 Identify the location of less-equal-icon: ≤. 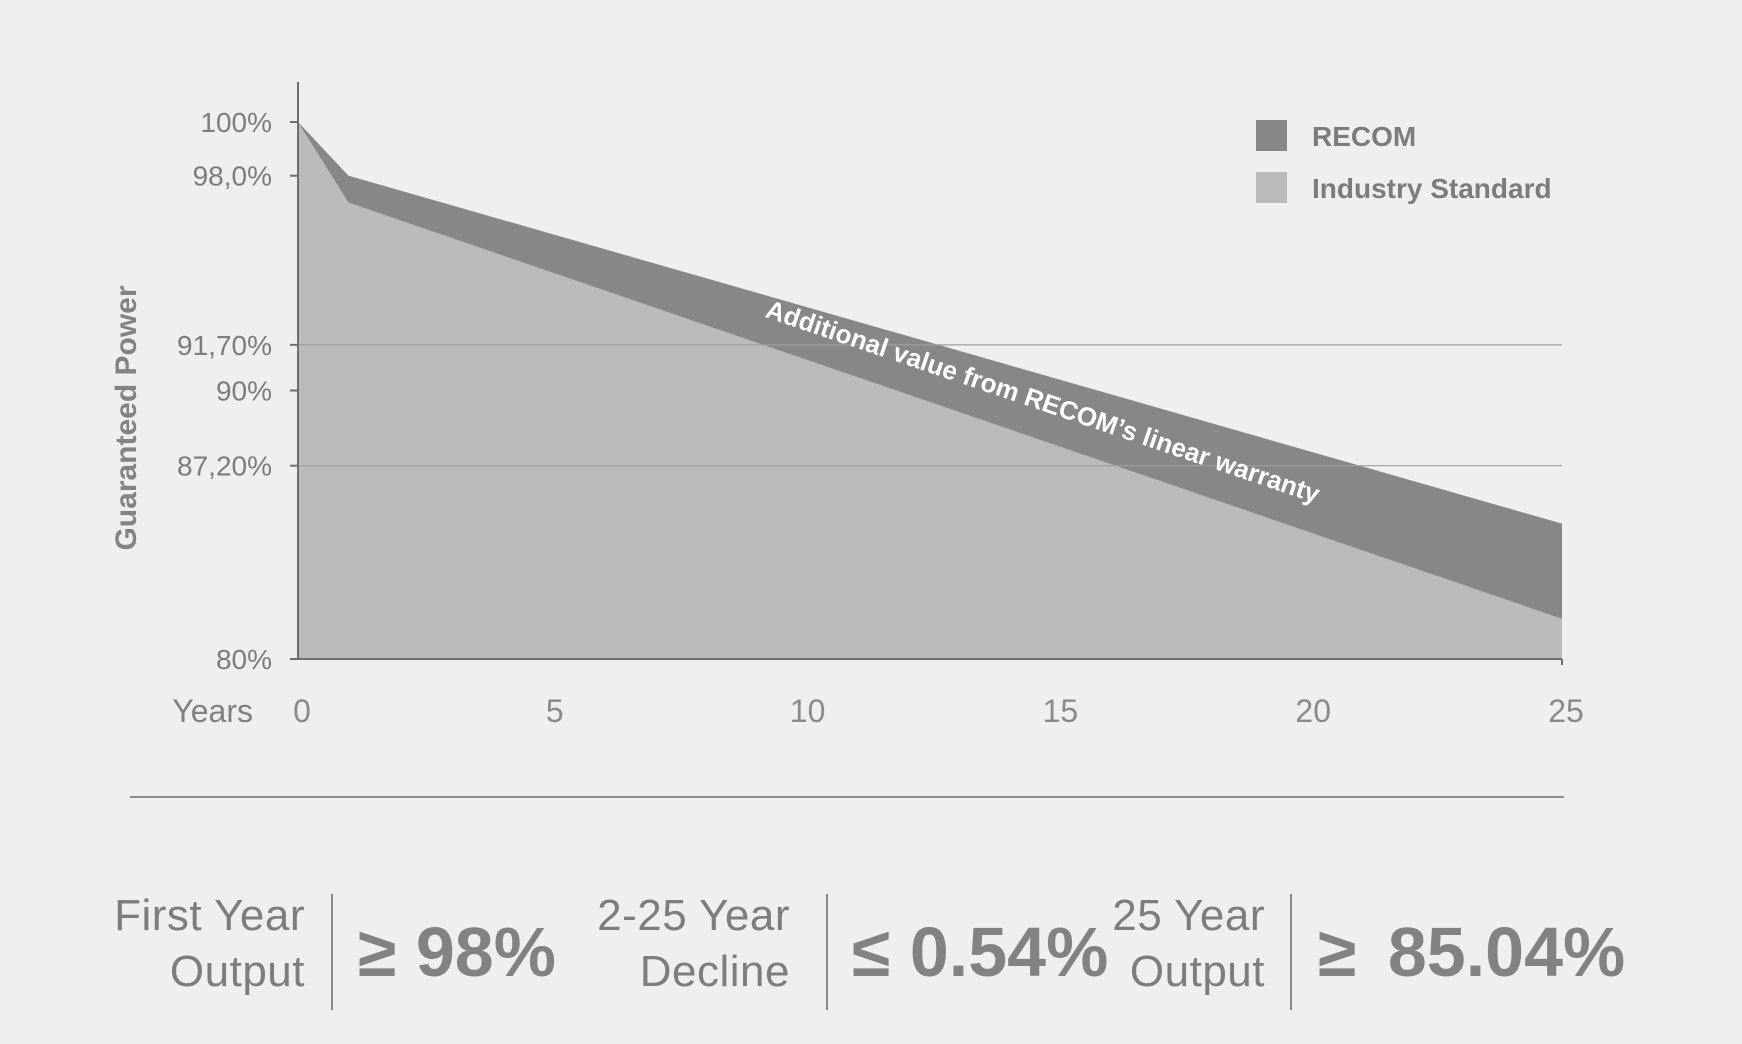
(871, 952).